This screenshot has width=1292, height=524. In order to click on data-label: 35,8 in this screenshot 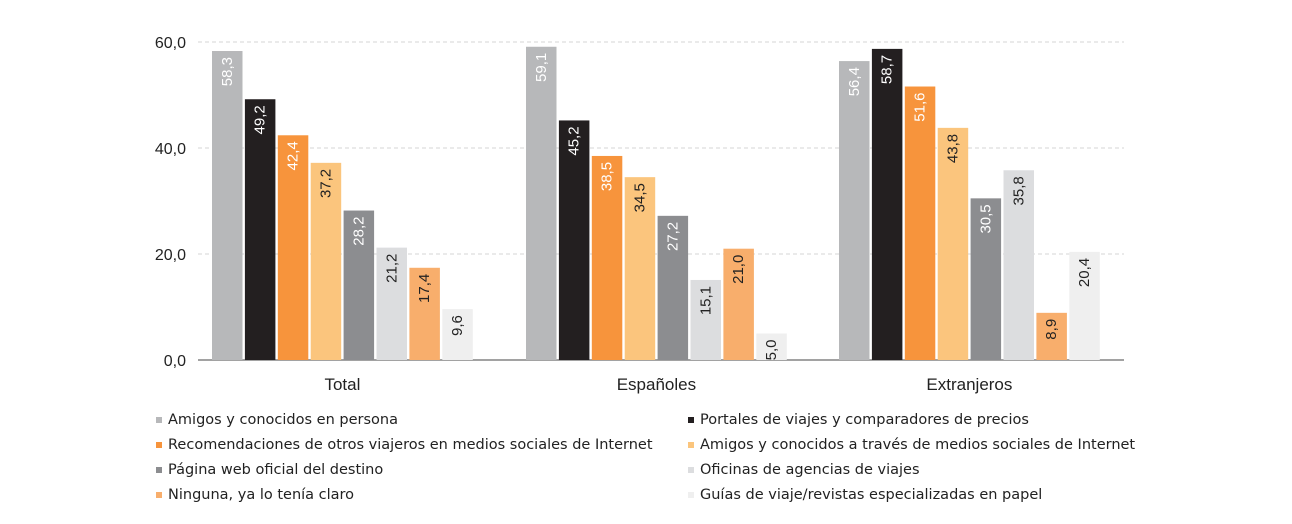, I will do `click(1018, 190)`.